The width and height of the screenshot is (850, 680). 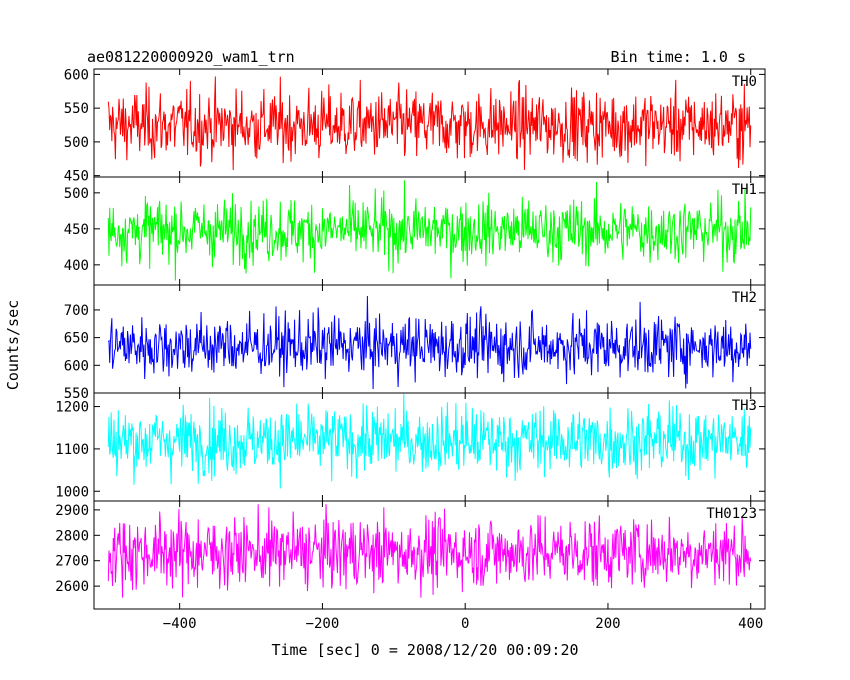 What do you see at coordinates (429, 343) in the screenshot?
I see `series-th2` at bounding box center [429, 343].